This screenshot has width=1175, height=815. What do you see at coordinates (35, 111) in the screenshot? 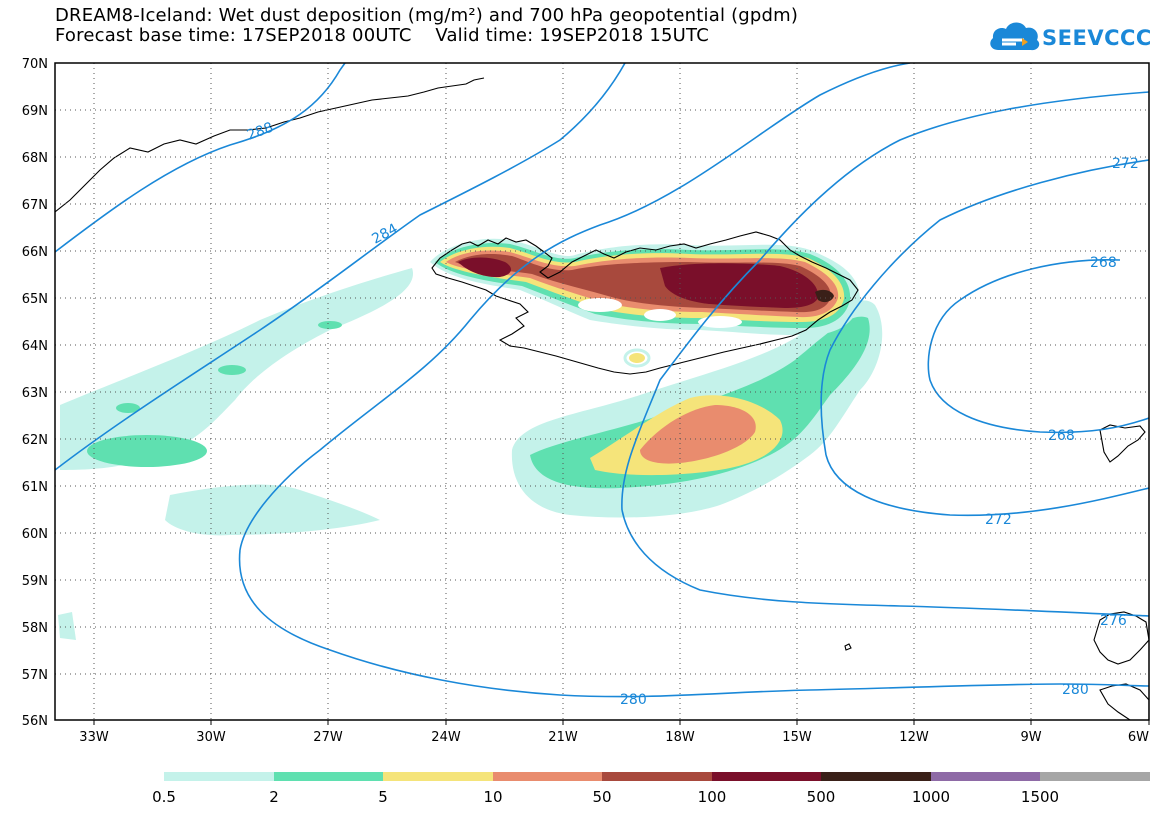
I see `lat-label: 69N` at bounding box center [35, 111].